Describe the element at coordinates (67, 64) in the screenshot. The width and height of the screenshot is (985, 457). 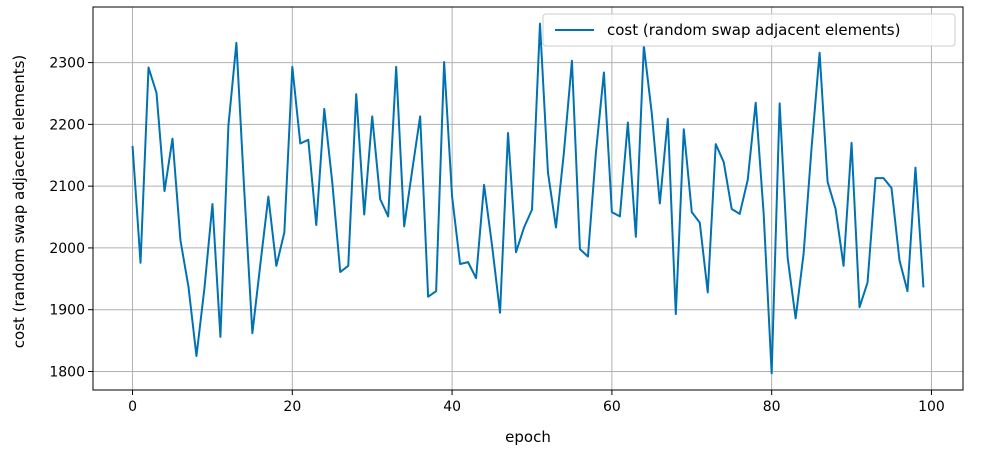
I see `y-tick-label: 2300` at that location.